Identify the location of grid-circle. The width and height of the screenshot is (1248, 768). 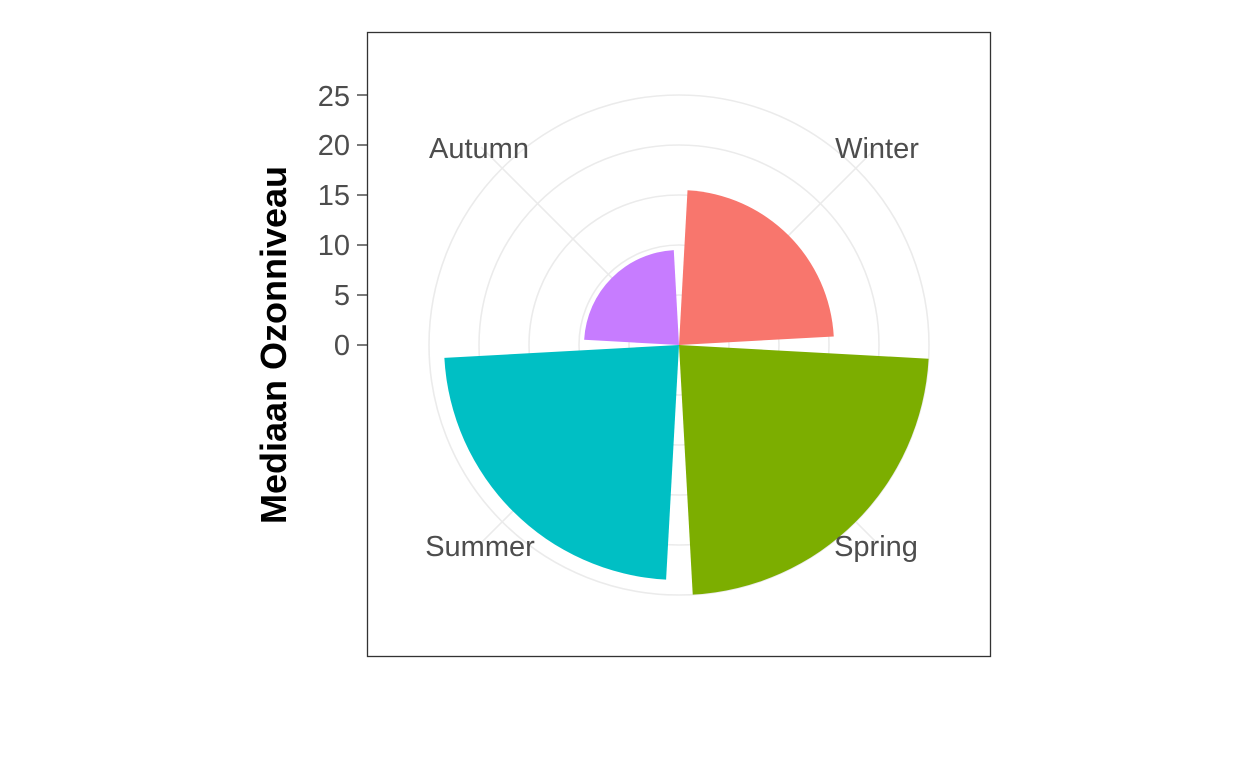
(679, 345).